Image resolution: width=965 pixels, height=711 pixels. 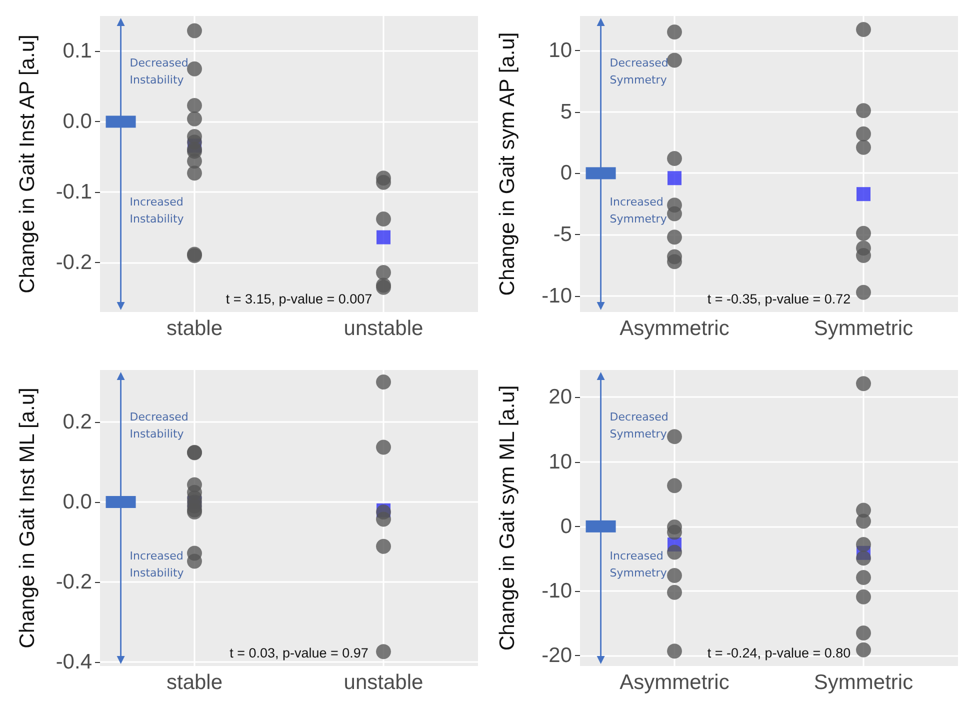 I want to click on y-tick-label: -0.1, so click(x=74, y=192).